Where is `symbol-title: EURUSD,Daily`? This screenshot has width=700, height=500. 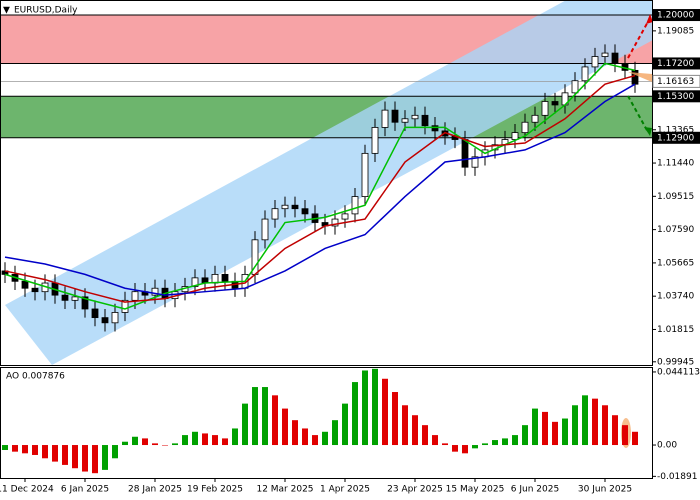
symbol-title: EURUSD,Daily is located at coordinates (46, 11).